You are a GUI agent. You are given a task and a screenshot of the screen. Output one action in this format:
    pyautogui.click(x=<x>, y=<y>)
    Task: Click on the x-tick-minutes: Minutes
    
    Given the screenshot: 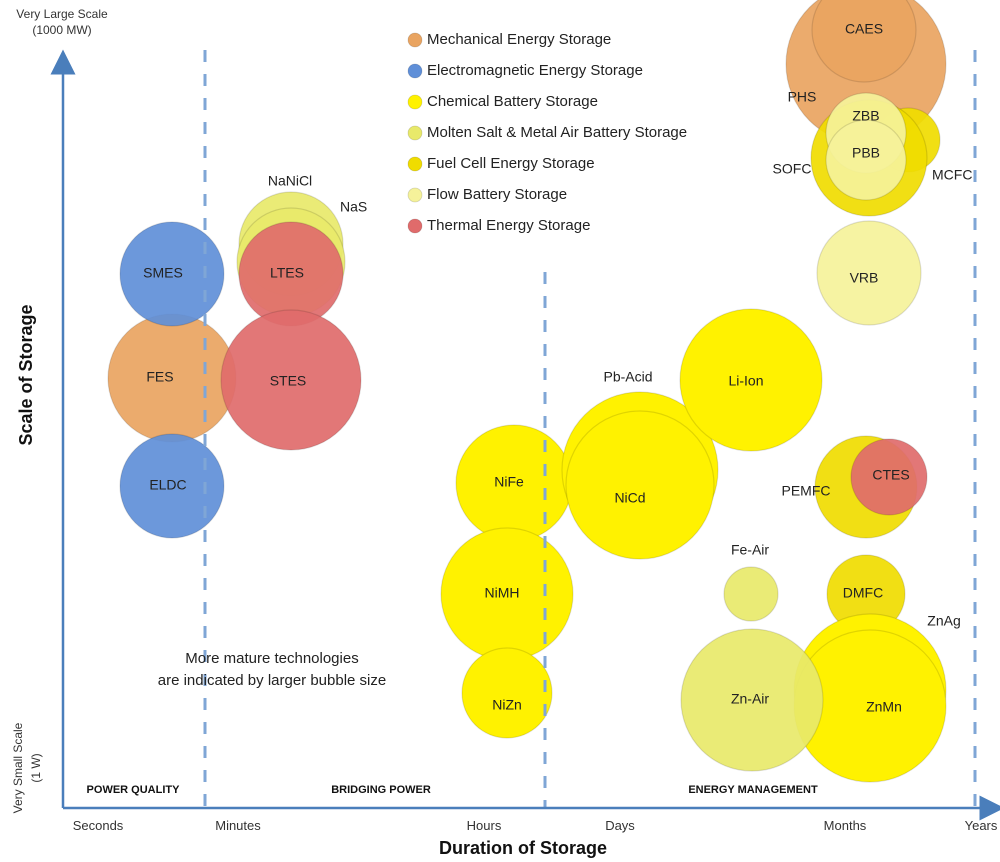 What is the action you would take?
    pyautogui.click(x=238, y=825)
    